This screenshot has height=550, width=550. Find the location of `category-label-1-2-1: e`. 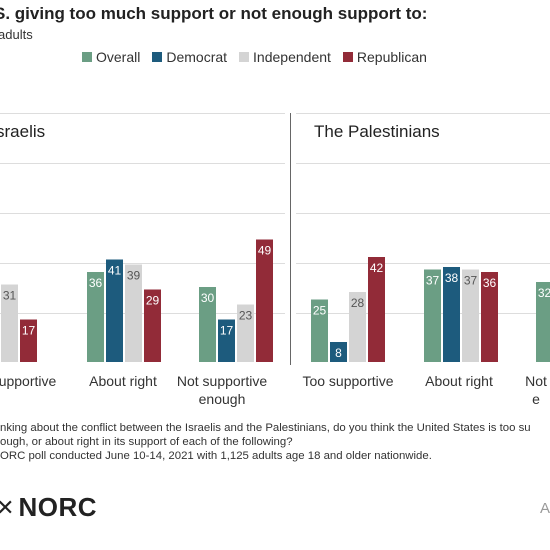

category-label-1-2-1: e is located at coordinates (536, 399).